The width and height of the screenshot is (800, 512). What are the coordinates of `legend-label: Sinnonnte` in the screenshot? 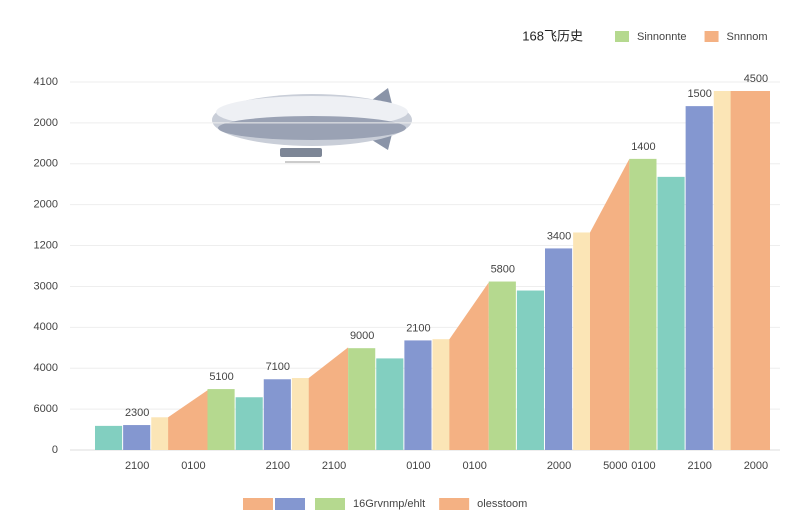 It's located at (662, 37).